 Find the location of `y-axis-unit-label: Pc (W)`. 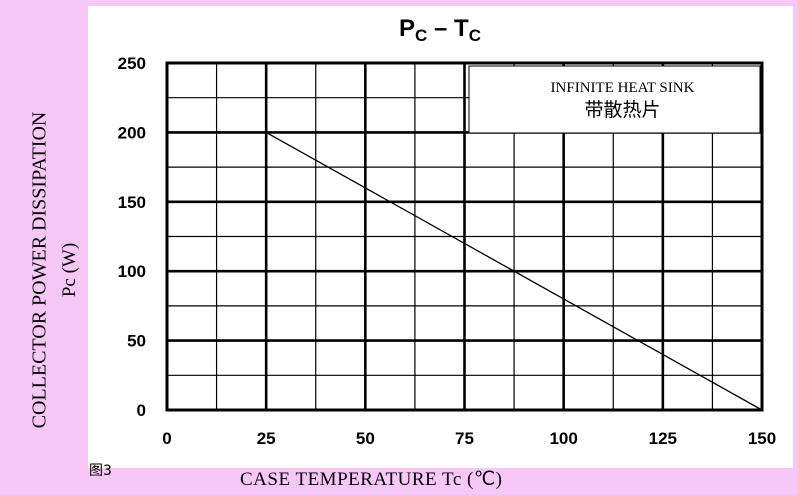

y-axis-unit-label: Pc (W) is located at coordinates (69, 270).